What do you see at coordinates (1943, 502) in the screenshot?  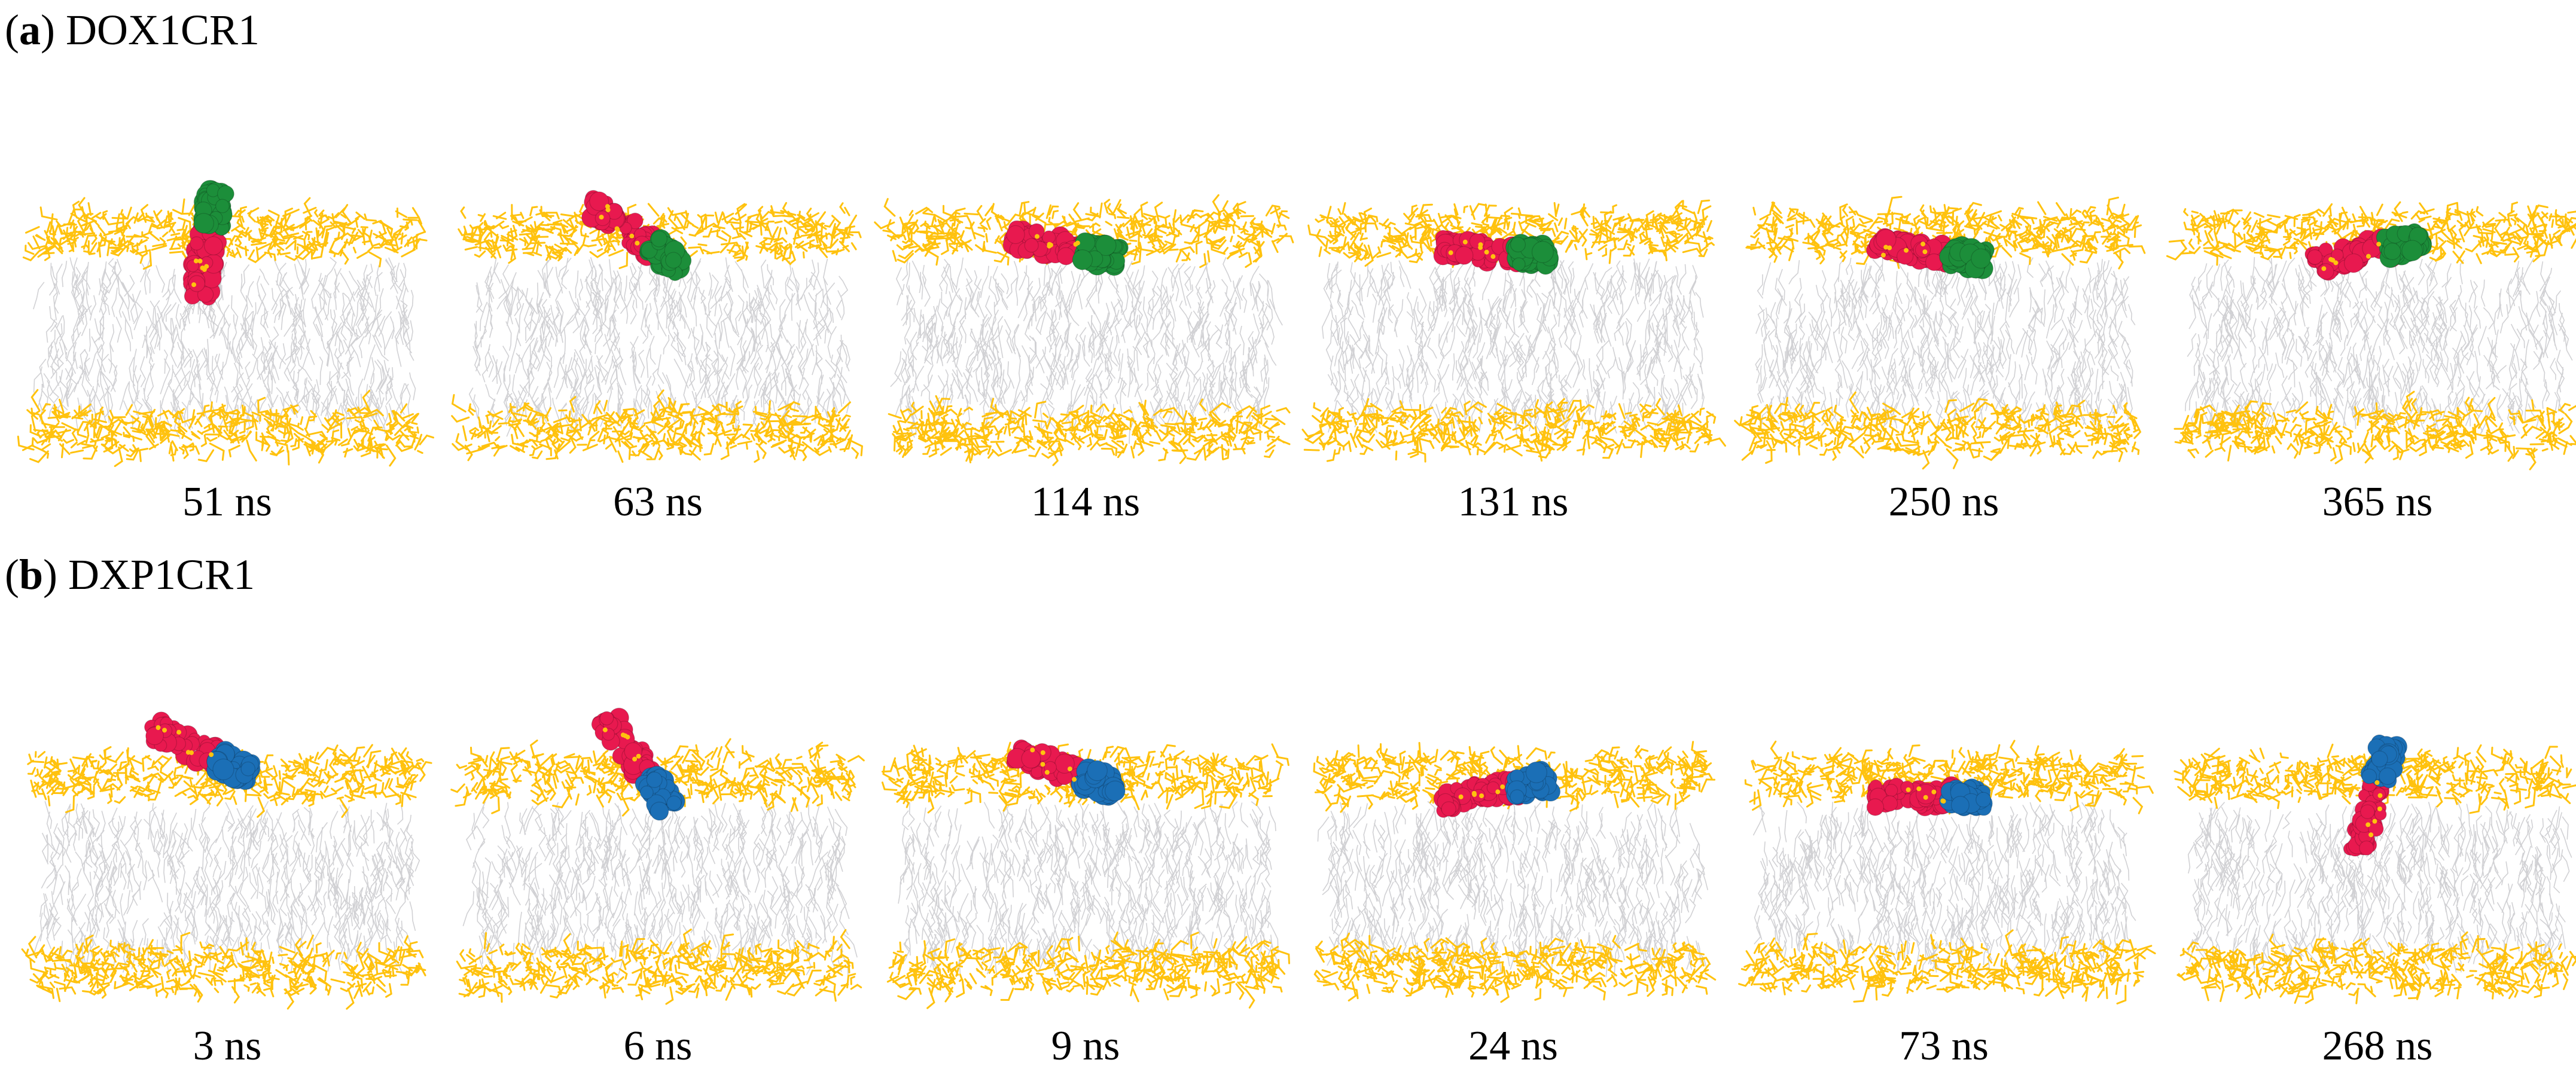 I see `time-label: 250 ns` at bounding box center [1943, 502].